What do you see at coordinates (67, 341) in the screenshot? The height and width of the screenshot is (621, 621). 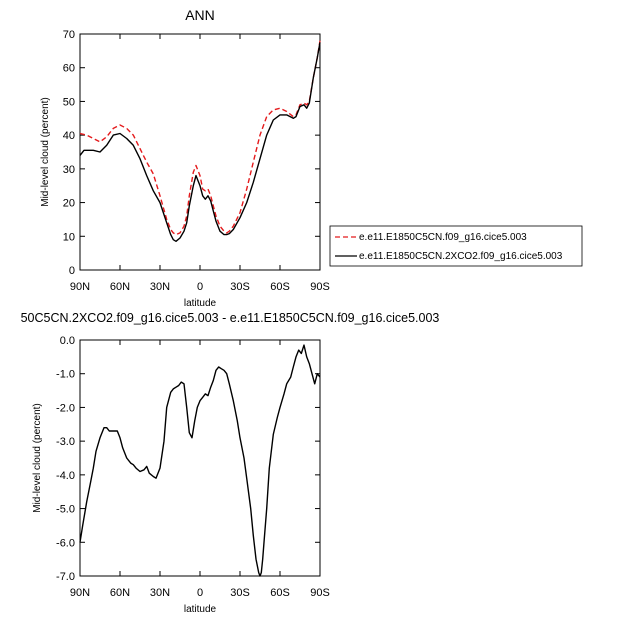 I see `y-tick-label: 0.0` at bounding box center [67, 341].